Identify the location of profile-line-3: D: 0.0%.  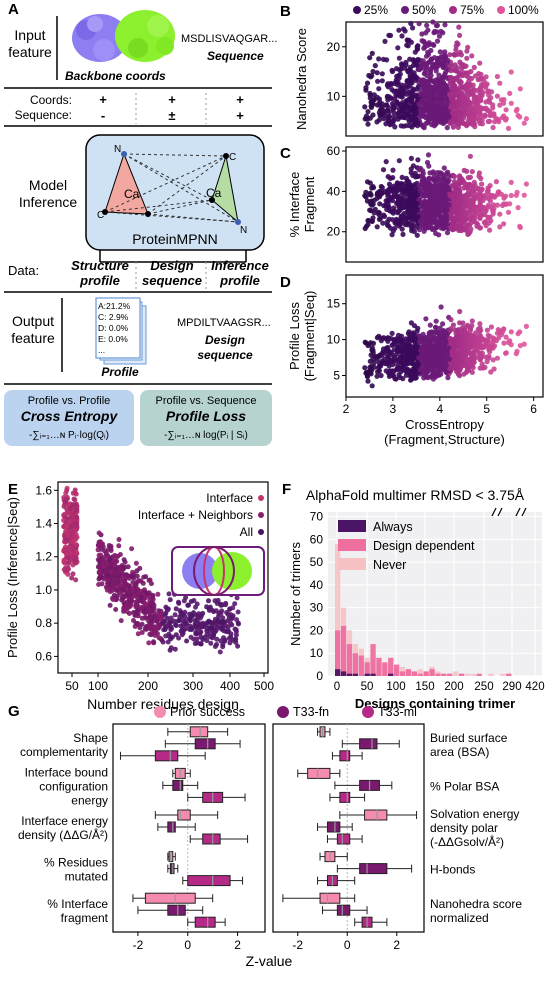
(113, 328).